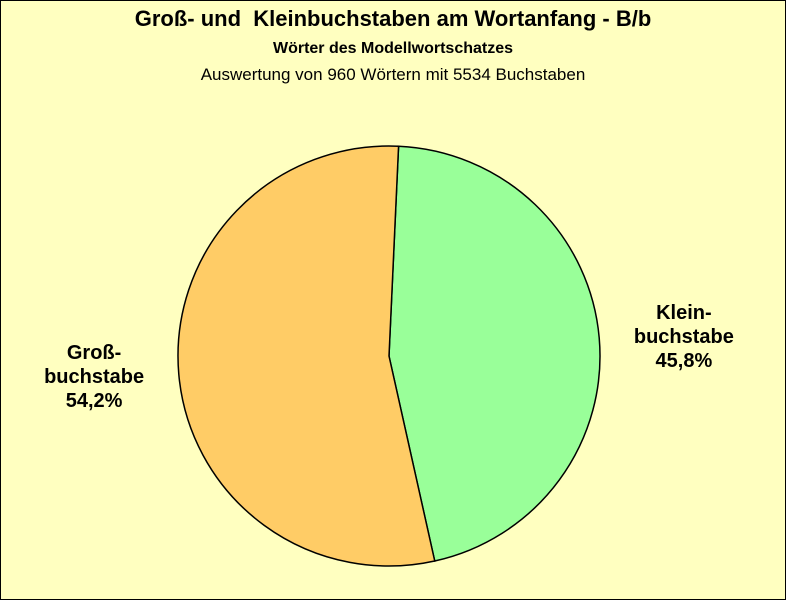 This screenshot has width=786, height=600. I want to click on slice-label-line: 54,2%, so click(94, 401).